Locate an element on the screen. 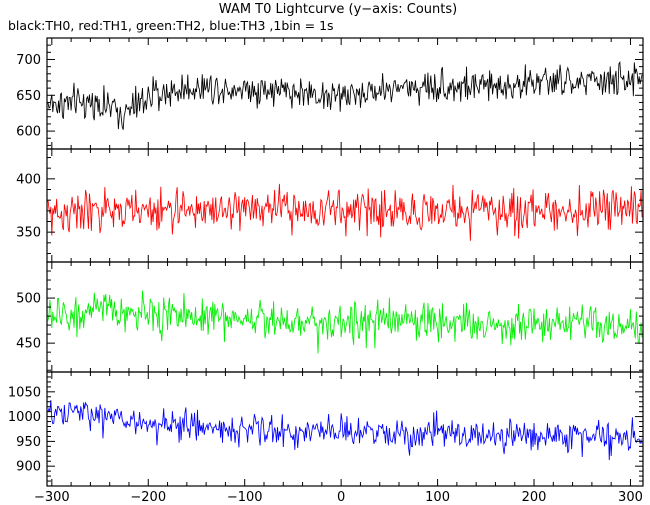 This screenshot has width=650, height=505. x-tick-label: 0 is located at coordinates (341, 497).